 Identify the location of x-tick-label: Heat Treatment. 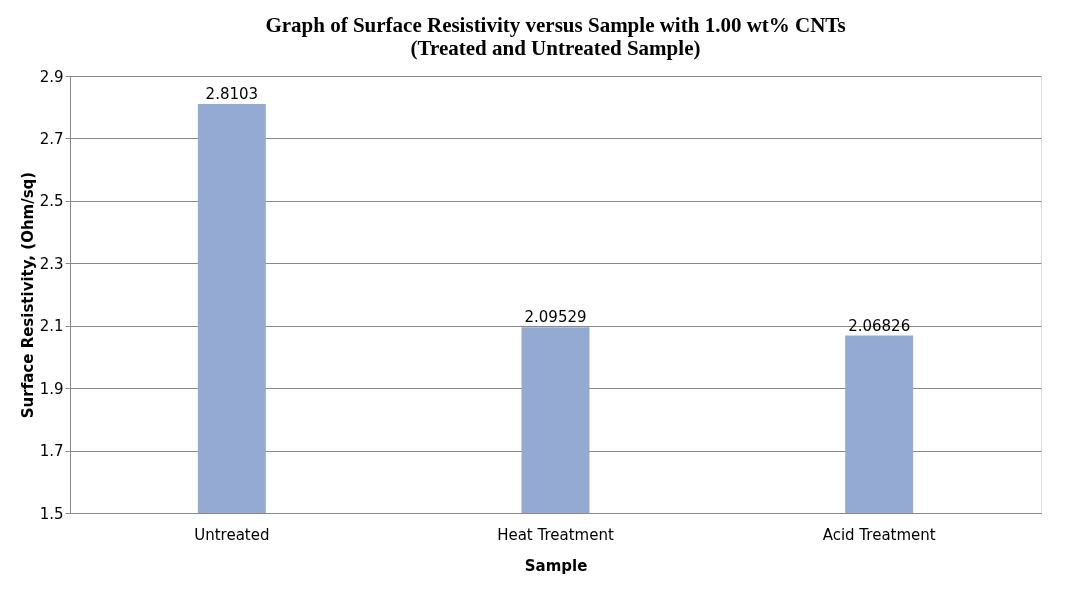
(555, 534).